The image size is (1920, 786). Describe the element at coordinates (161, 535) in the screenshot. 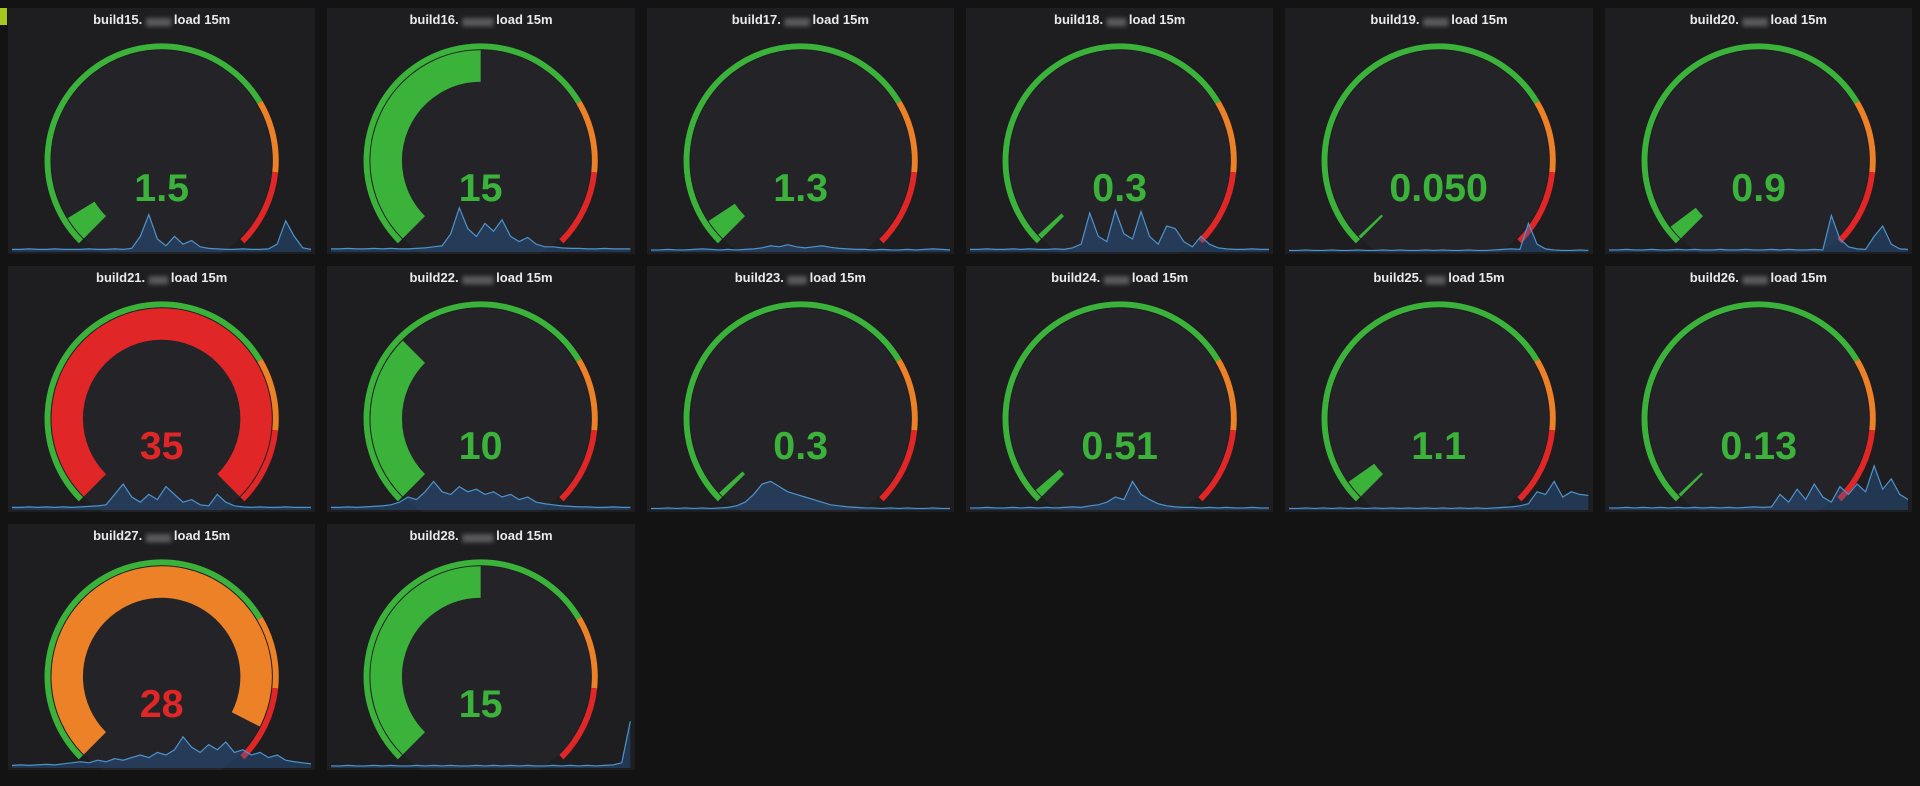

I see `panel-title: build27. ▆▆▆▆ load 15m` at that location.